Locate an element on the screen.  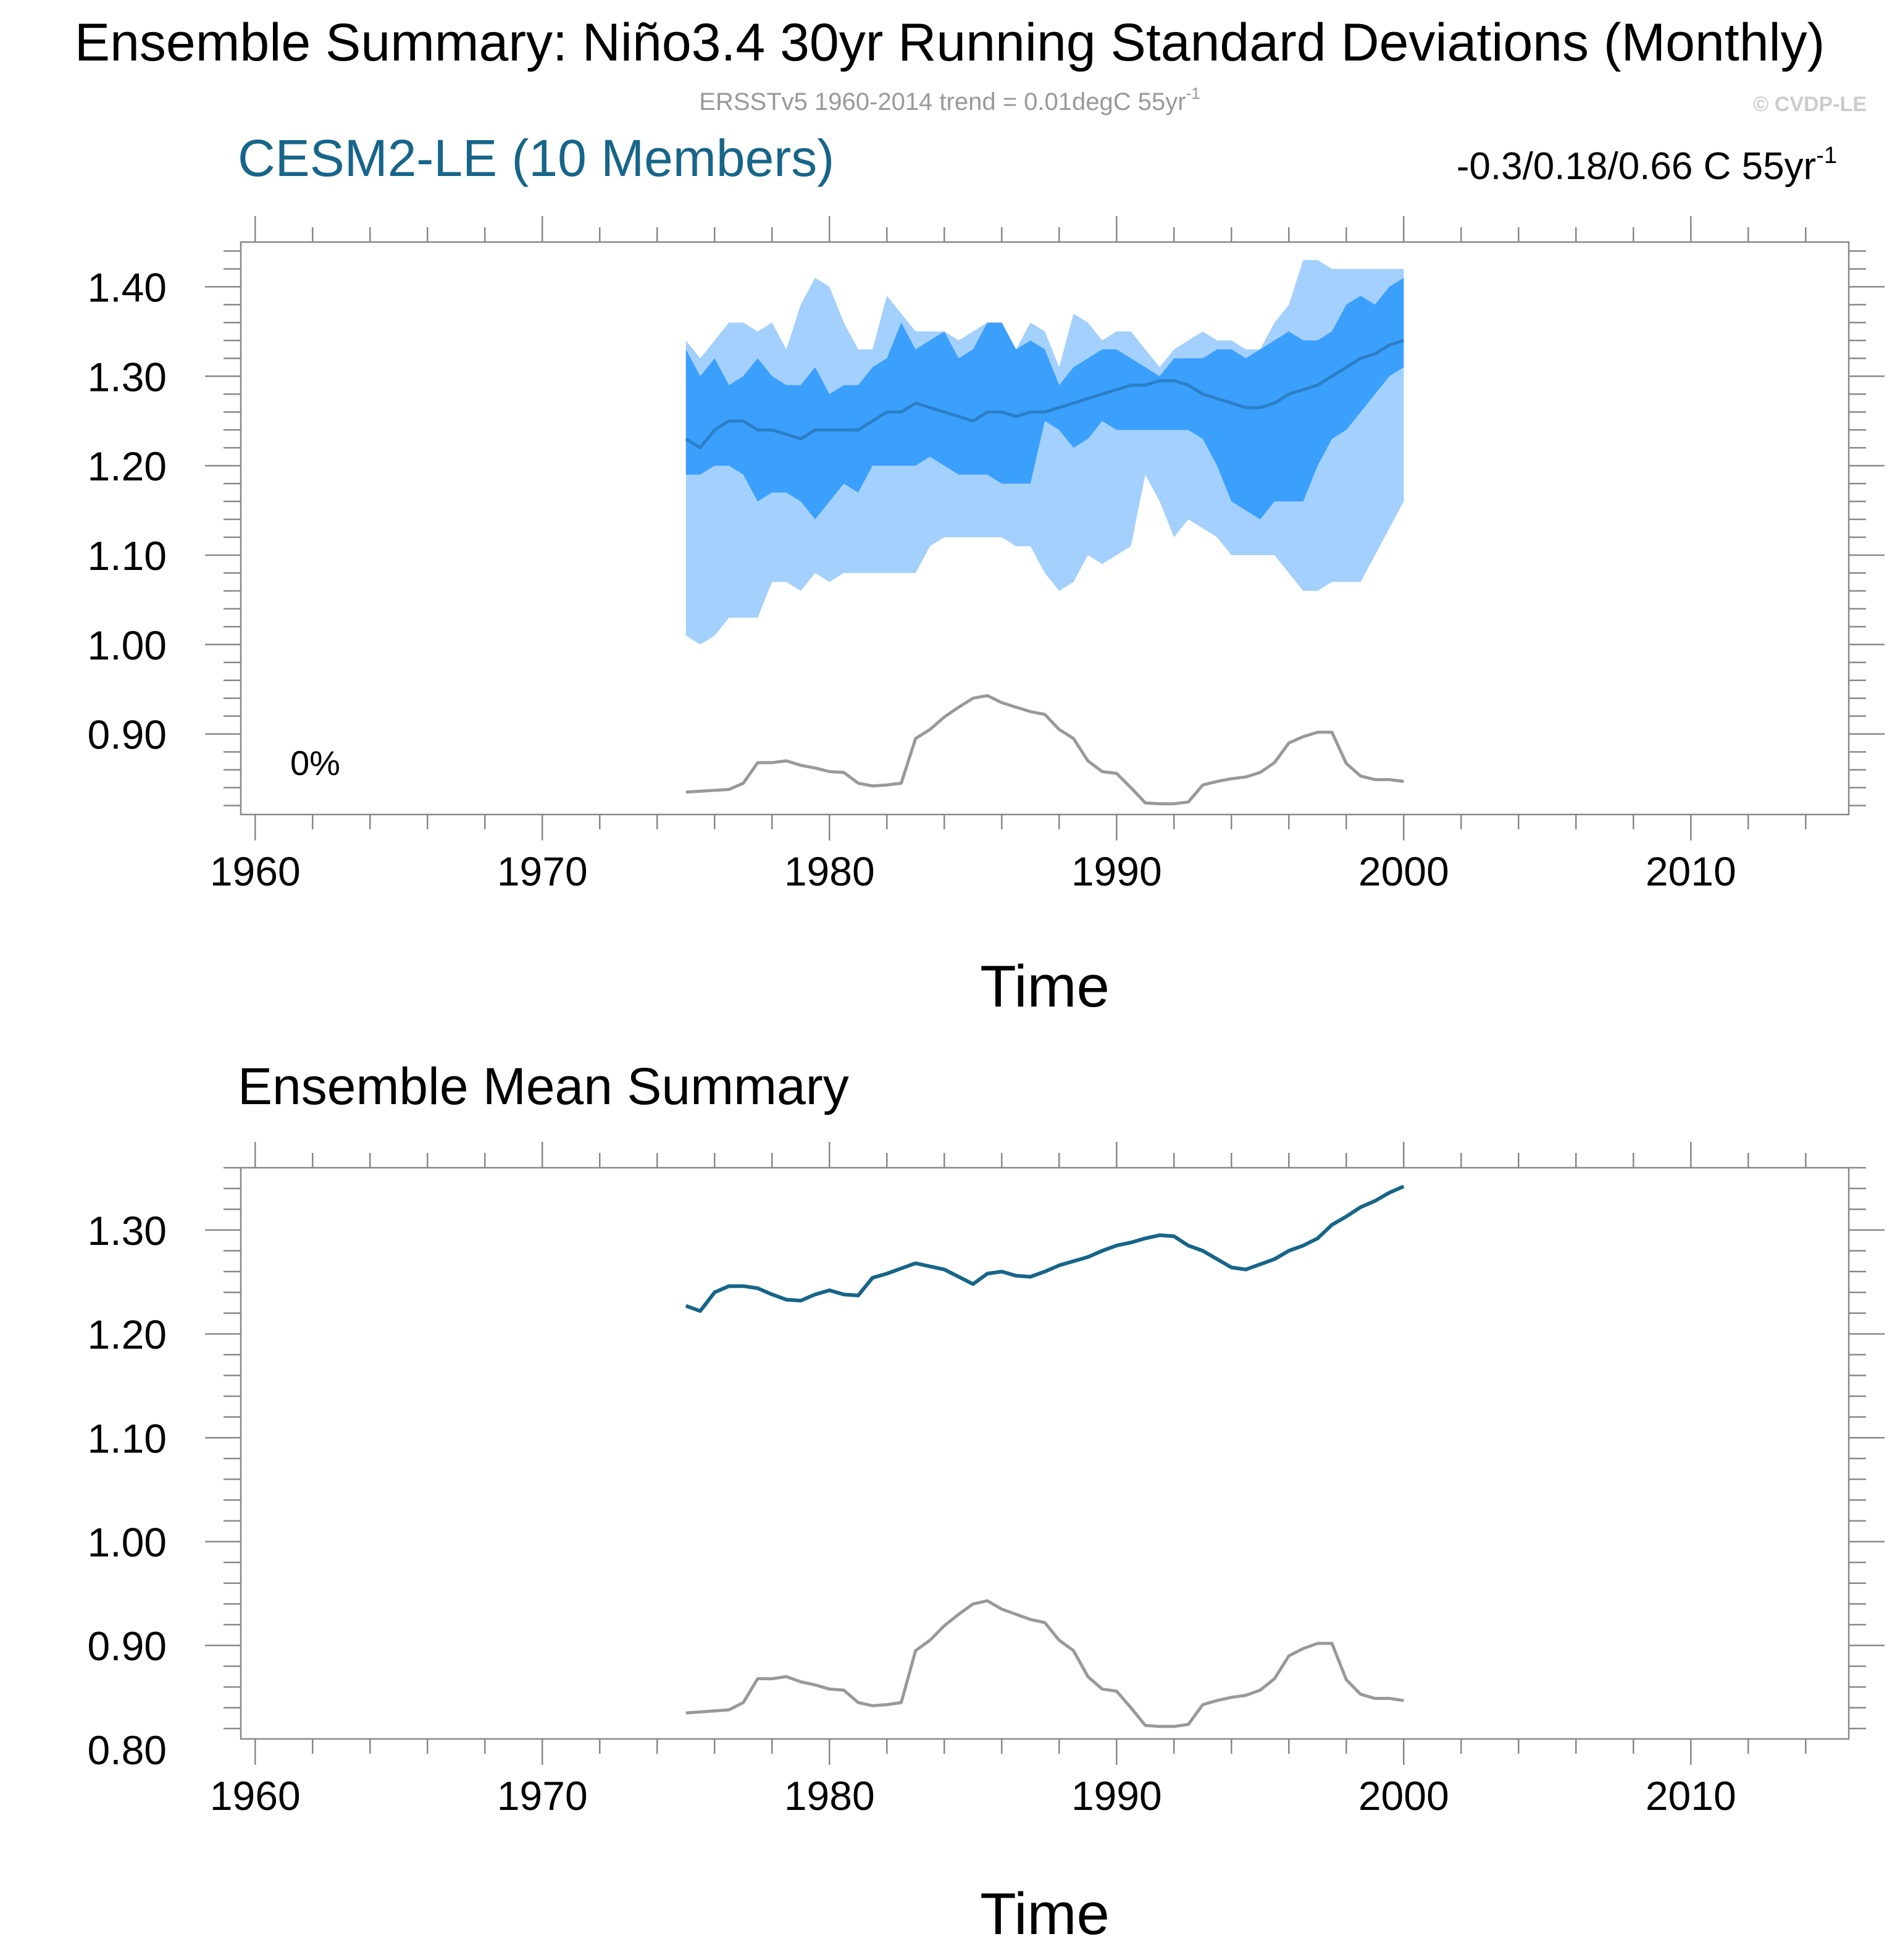
panel1-ytick-label: 1.30 is located at coordinates (128, 377).